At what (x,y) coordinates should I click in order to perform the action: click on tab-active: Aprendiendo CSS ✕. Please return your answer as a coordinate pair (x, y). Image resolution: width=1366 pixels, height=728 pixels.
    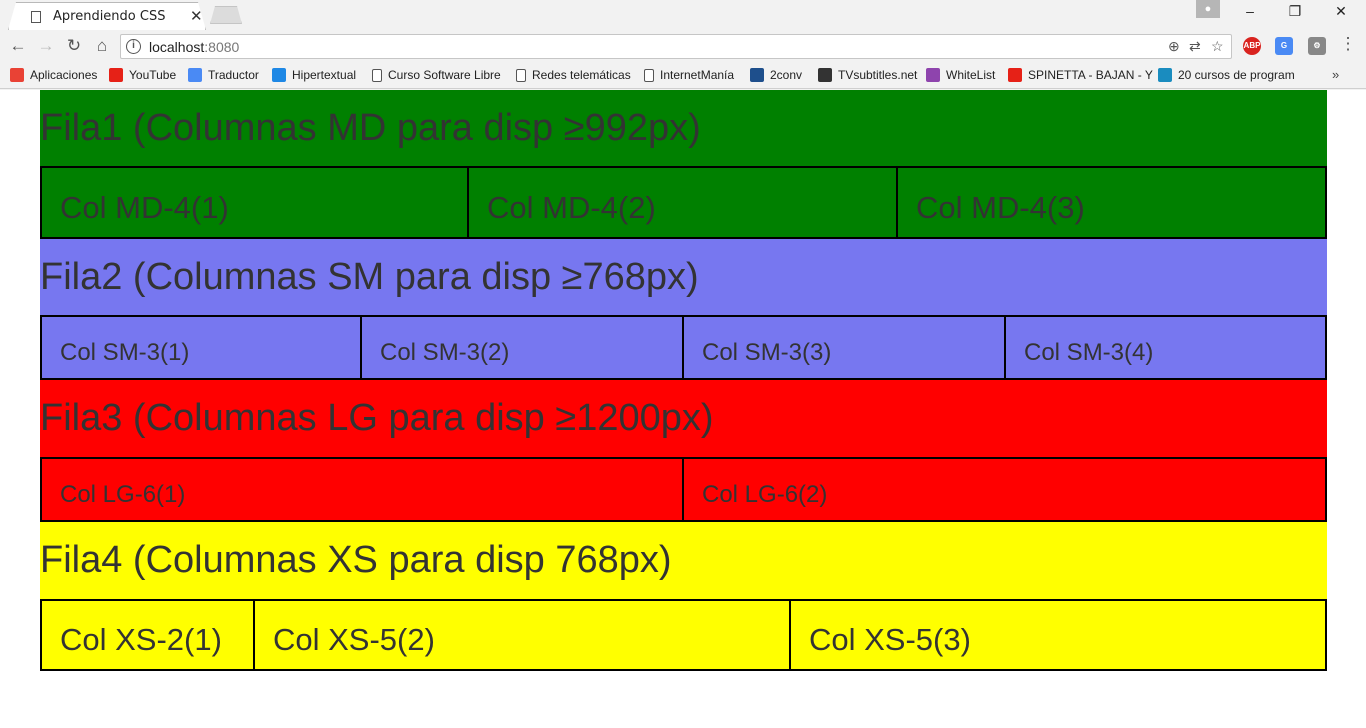
    Looking at the image, I should click on (107, 16).